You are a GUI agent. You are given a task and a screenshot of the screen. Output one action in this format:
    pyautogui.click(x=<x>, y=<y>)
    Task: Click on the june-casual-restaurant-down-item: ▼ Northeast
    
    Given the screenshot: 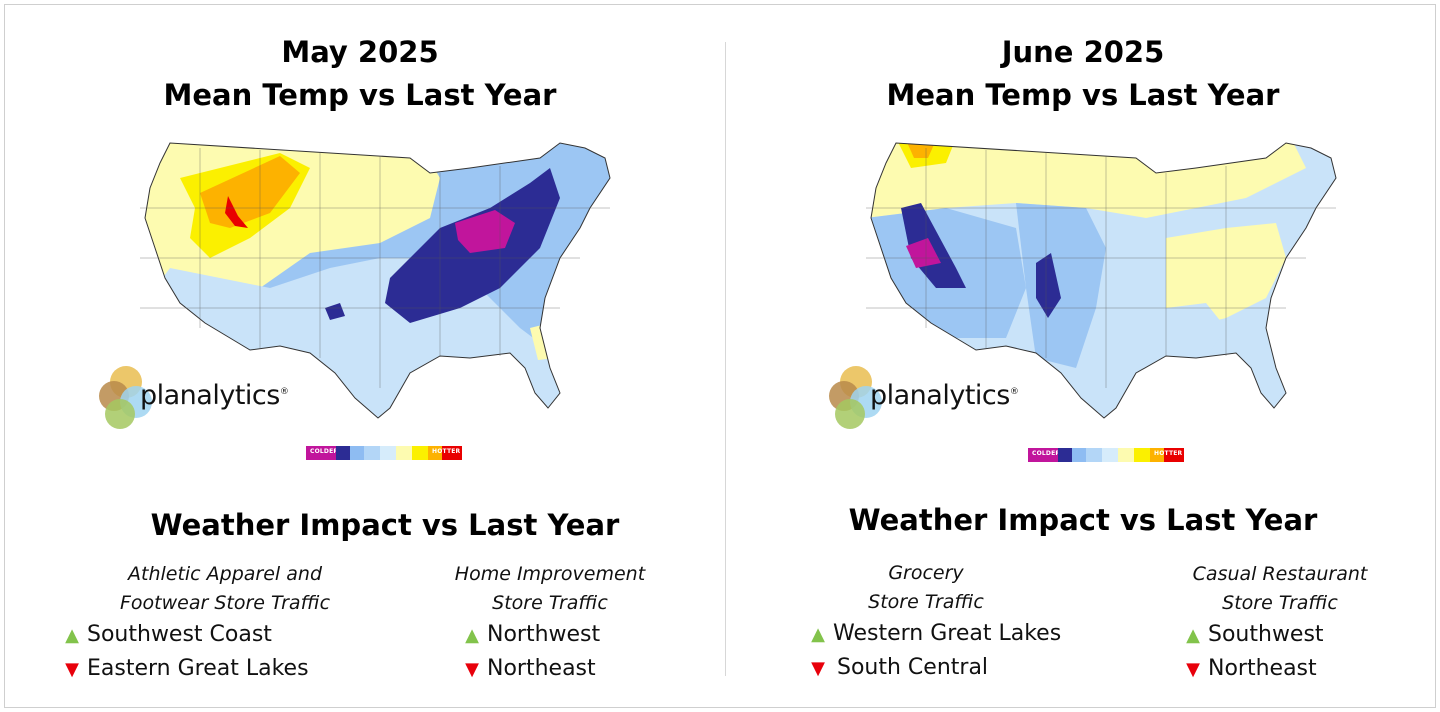 What is the action you would take?
    pyautogui.click(x=1285, y=669)
    